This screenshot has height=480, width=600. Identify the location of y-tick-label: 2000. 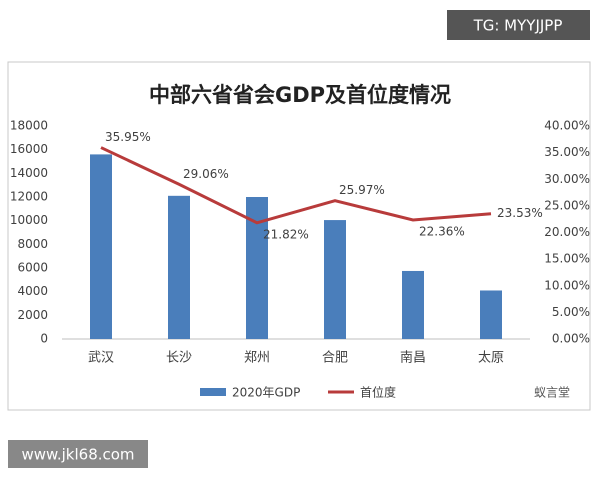
(32, 315).